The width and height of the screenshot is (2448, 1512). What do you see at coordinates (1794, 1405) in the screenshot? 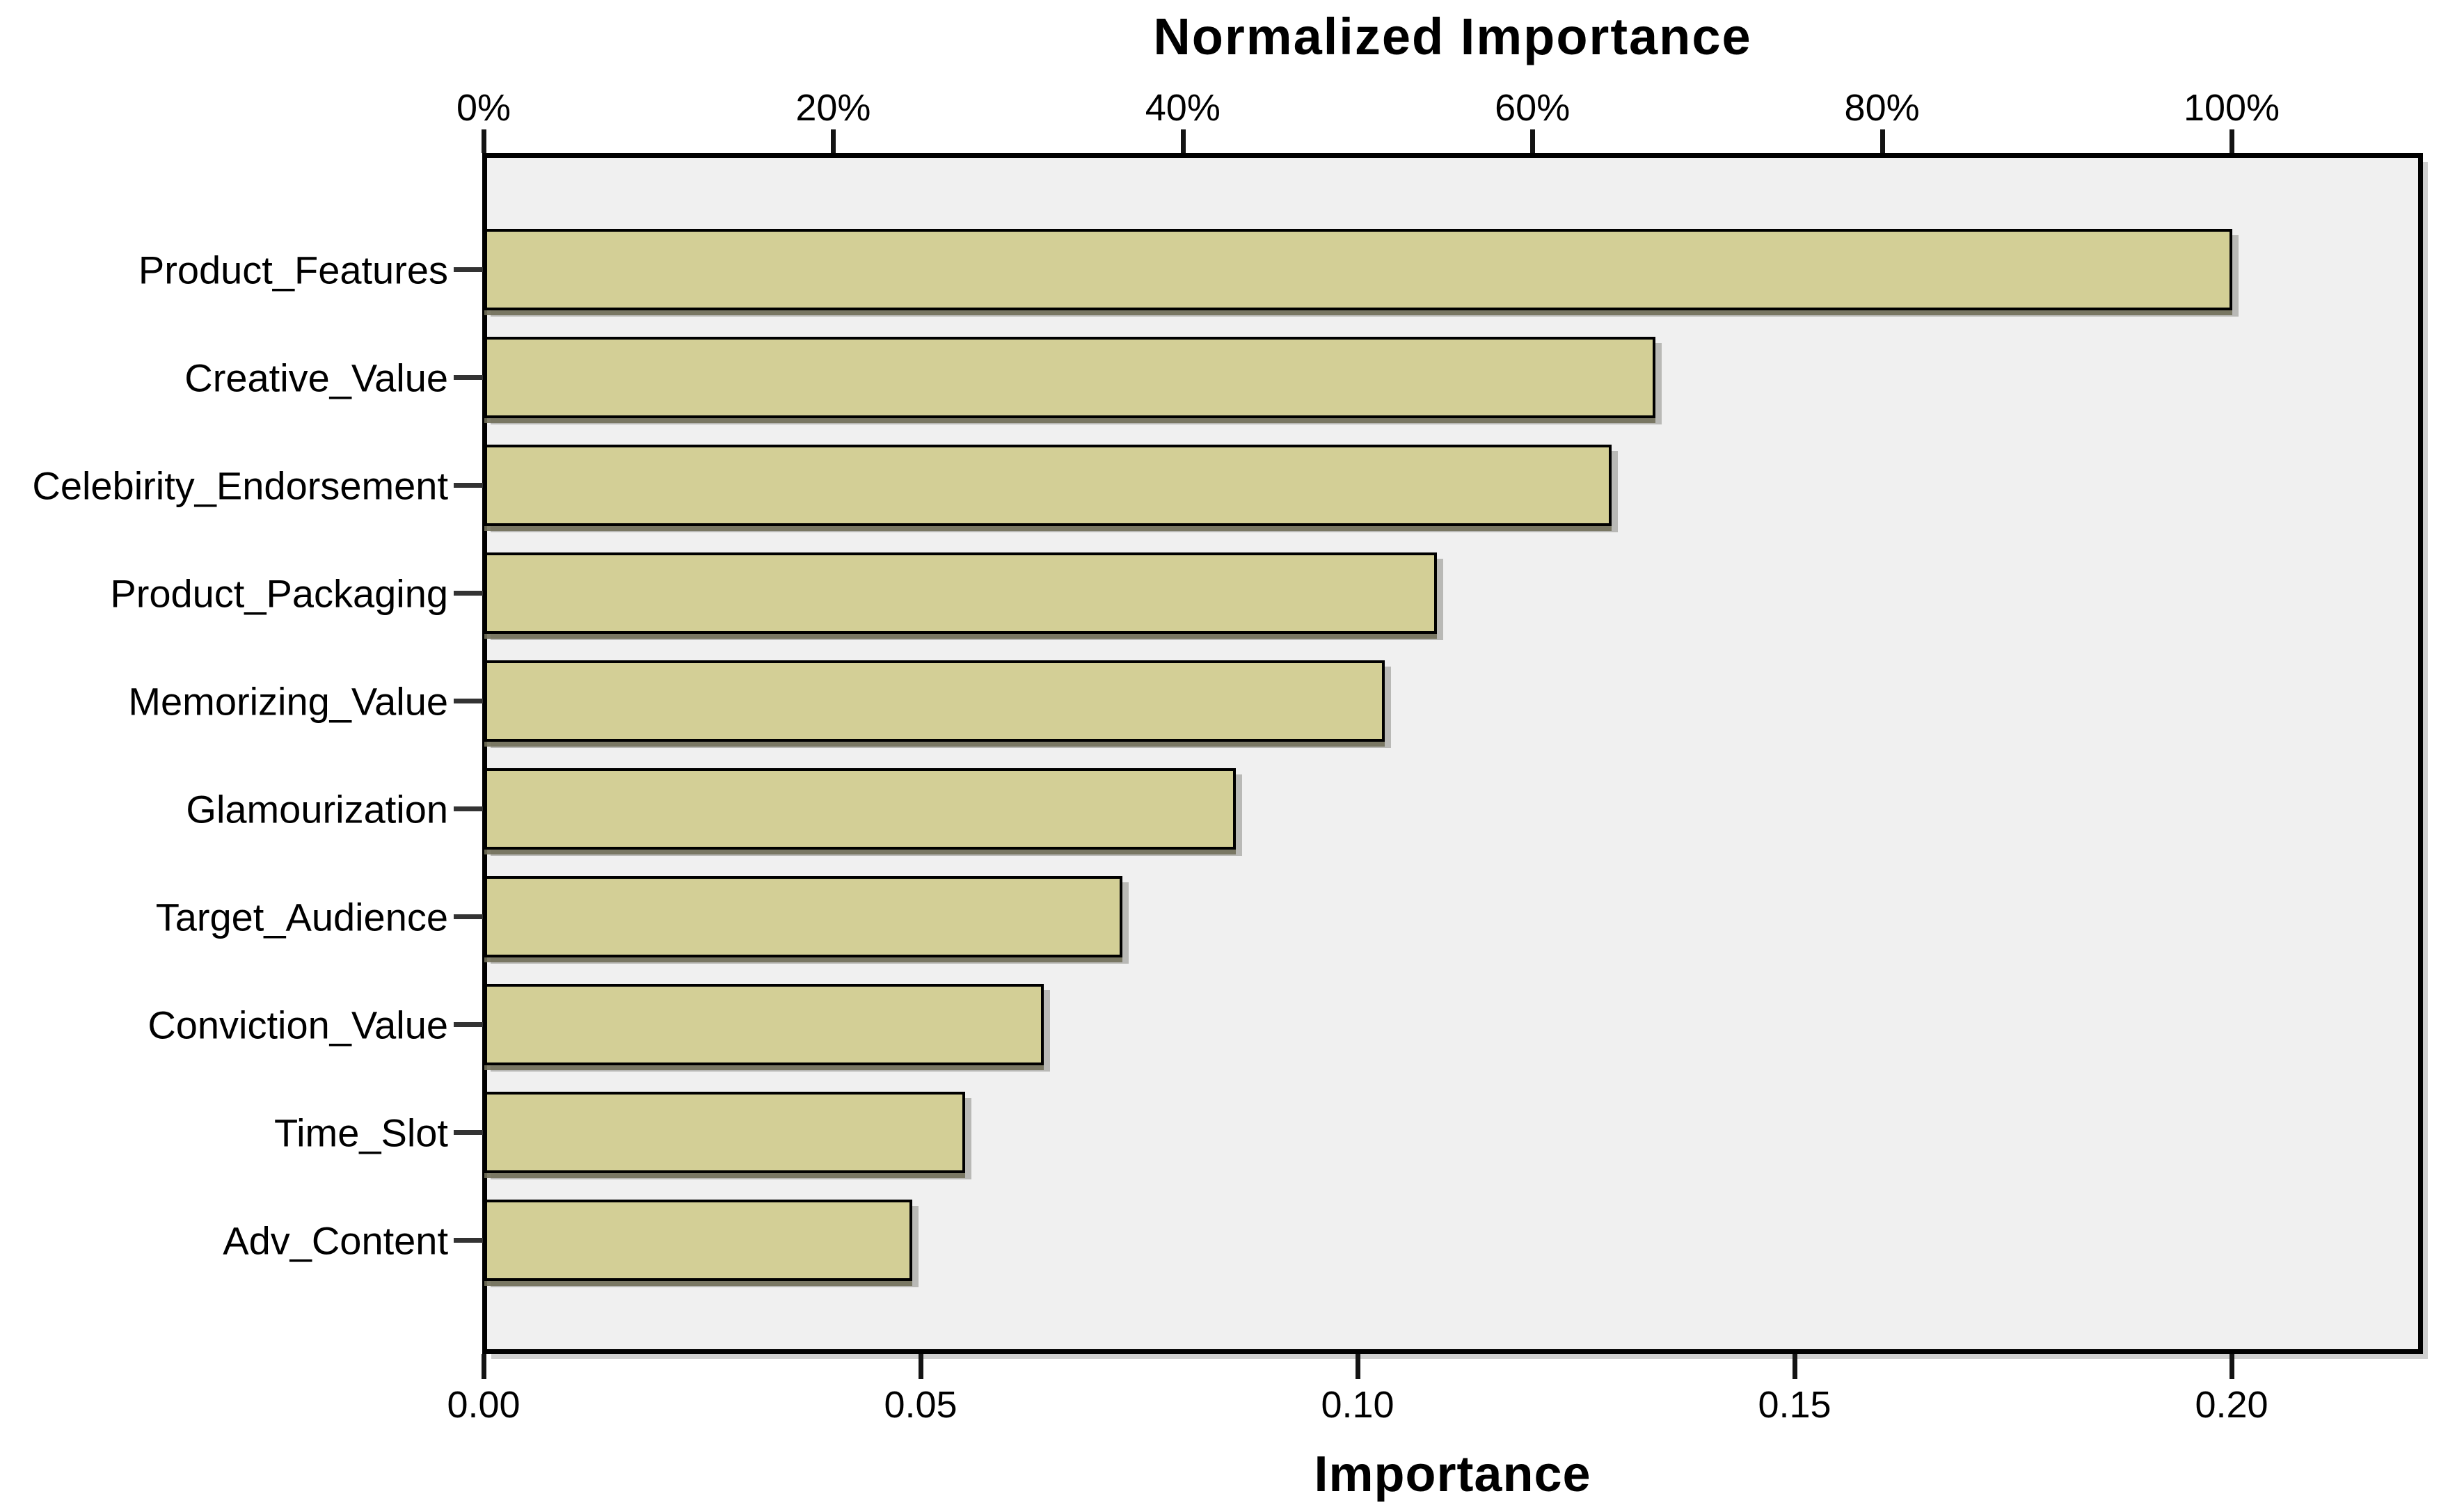
I see `bottom-axis-tick-label: 0.15` at bounding box center [1794, 1405].